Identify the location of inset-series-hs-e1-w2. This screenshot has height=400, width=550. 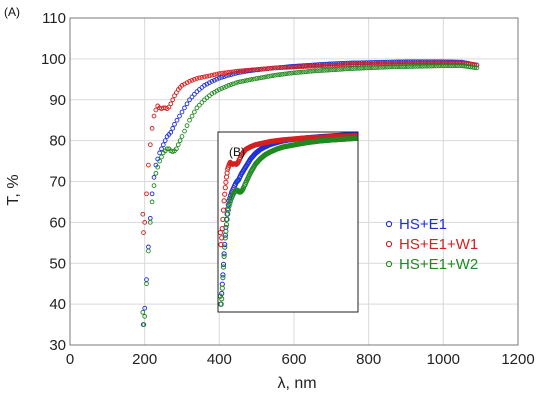
(288, 221).